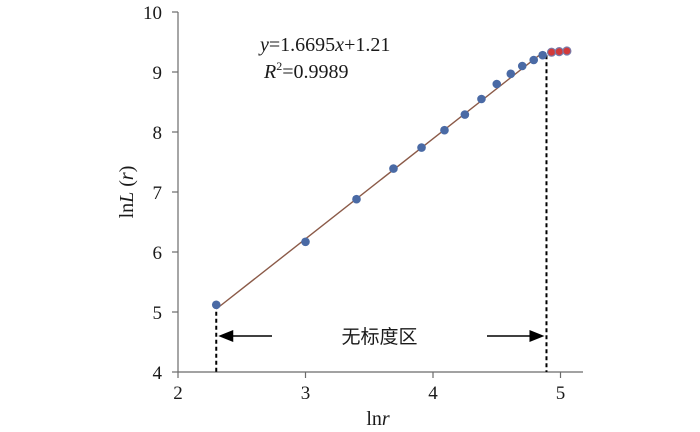 The image size is (700, 432). I want to click on fit-equation: y=1.6695x+1.21, so click(324, 45).